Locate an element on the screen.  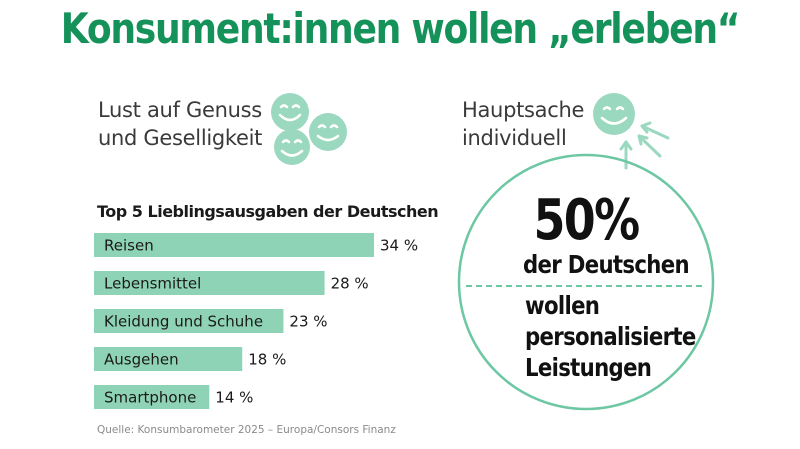
stat-lower-text: wollen personalisierte Leistungen is located at coordinates (625, 336).